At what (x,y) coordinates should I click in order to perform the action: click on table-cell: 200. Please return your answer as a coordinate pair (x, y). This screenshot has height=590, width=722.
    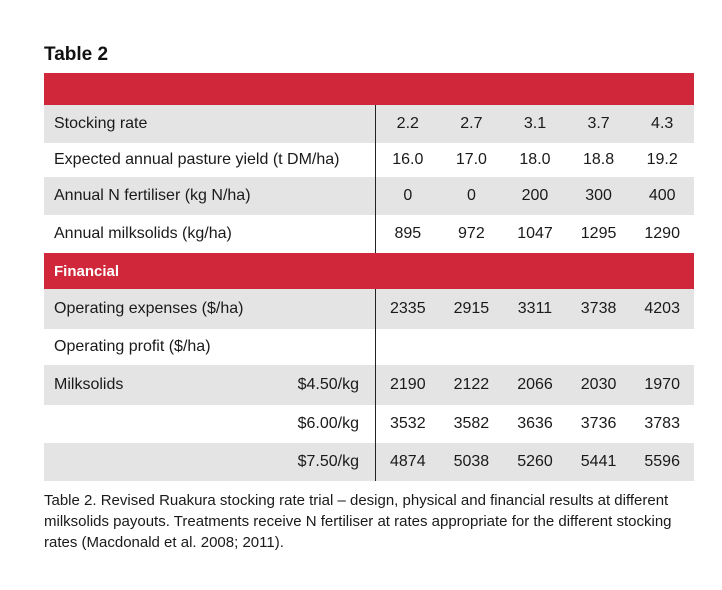
    Looking at the image, I should click on (535, 195).